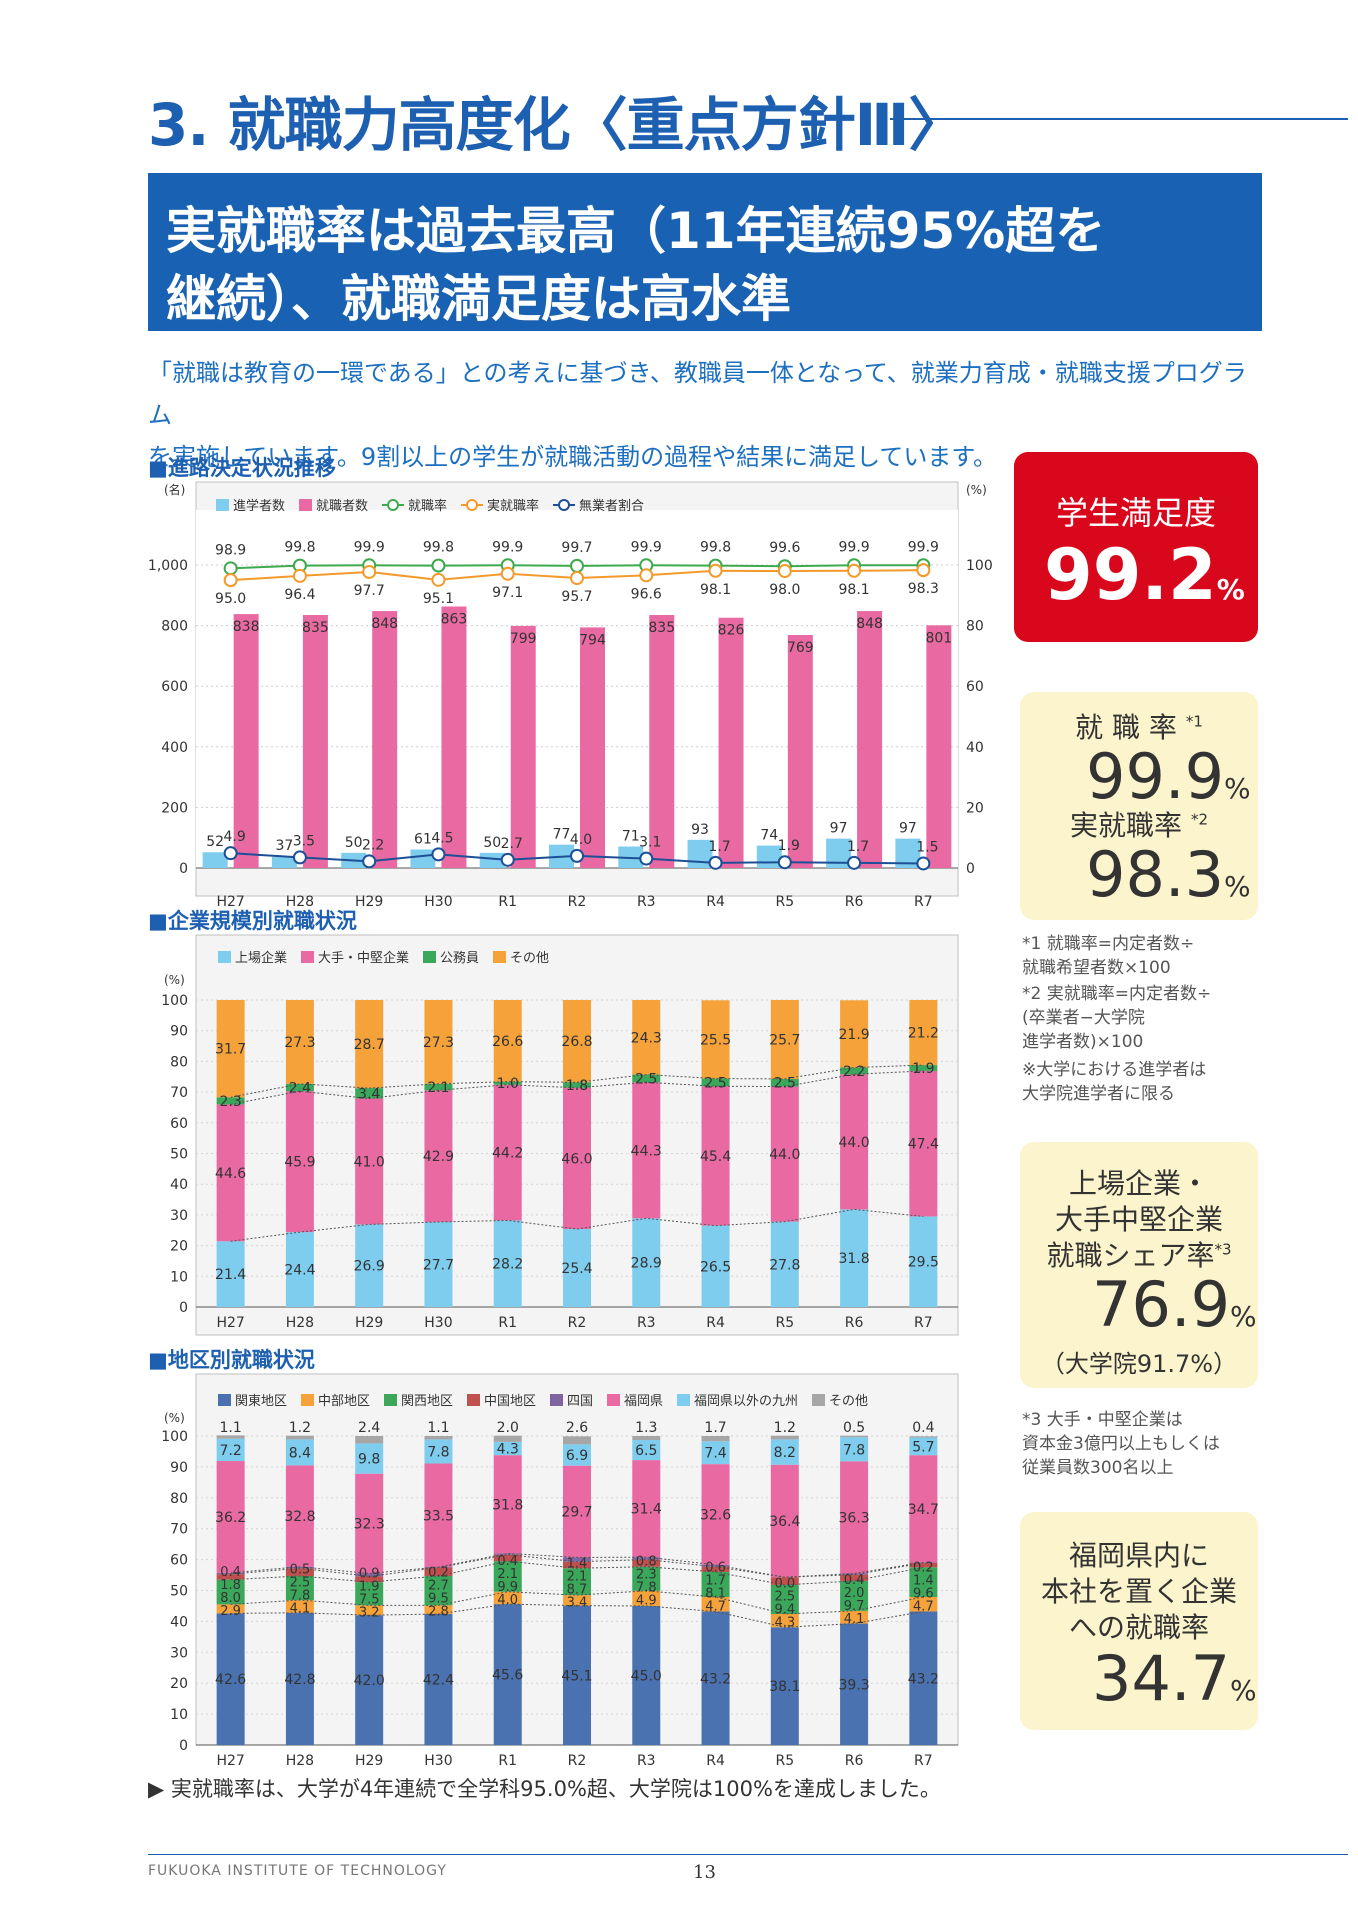 The image size is (1358, 1920). I want to click on satisfaction-card: 学生満足度 99.2%, so click(1136, 547).